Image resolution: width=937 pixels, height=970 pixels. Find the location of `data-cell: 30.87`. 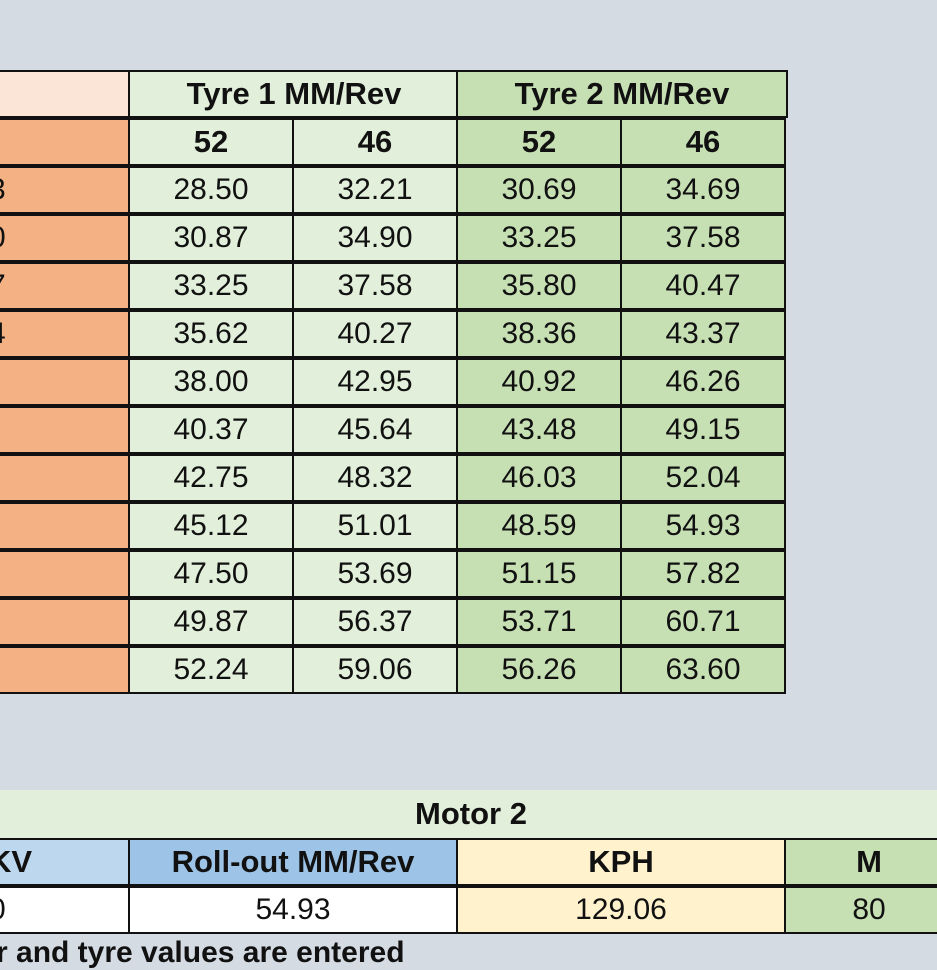

data-cell: 30.87 is located at coordinates (211, 238).